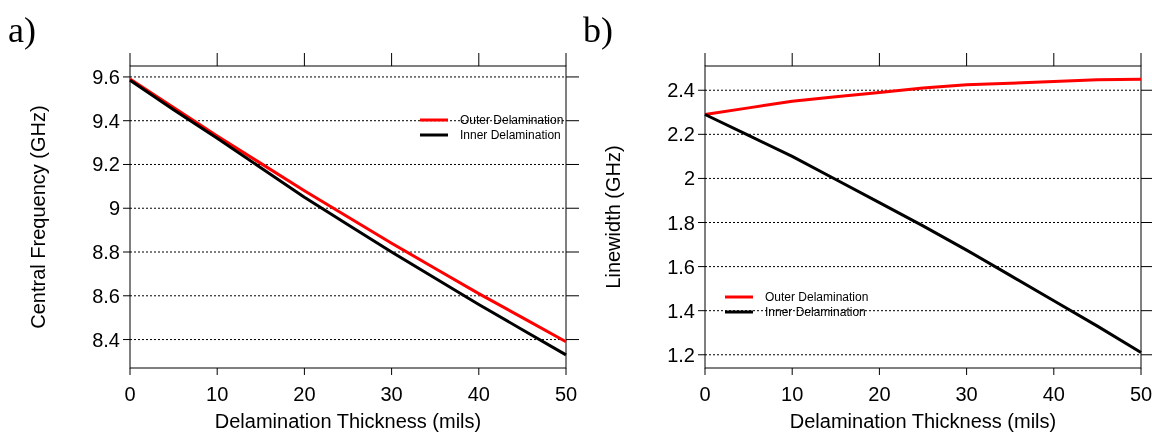  I want to click on y-tick-label: 8.4, so click(106, 339).